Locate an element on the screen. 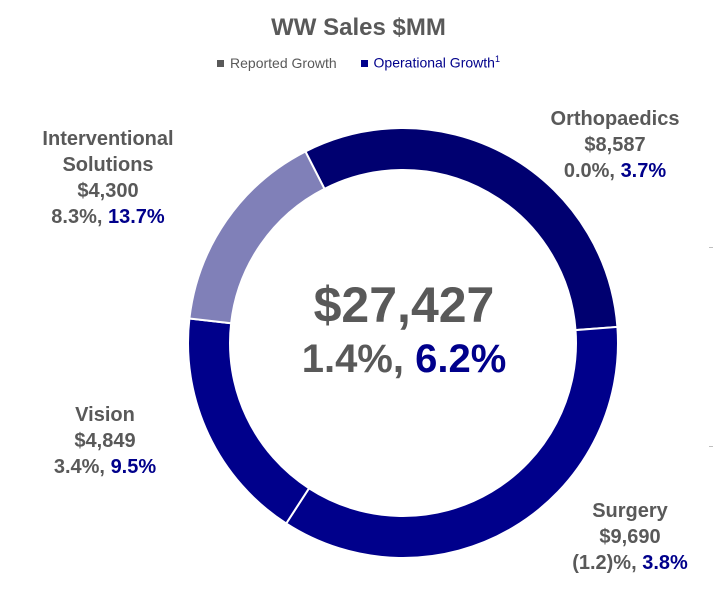  center-reported-growth: 1.4%, is located at coordinates (352, 359).